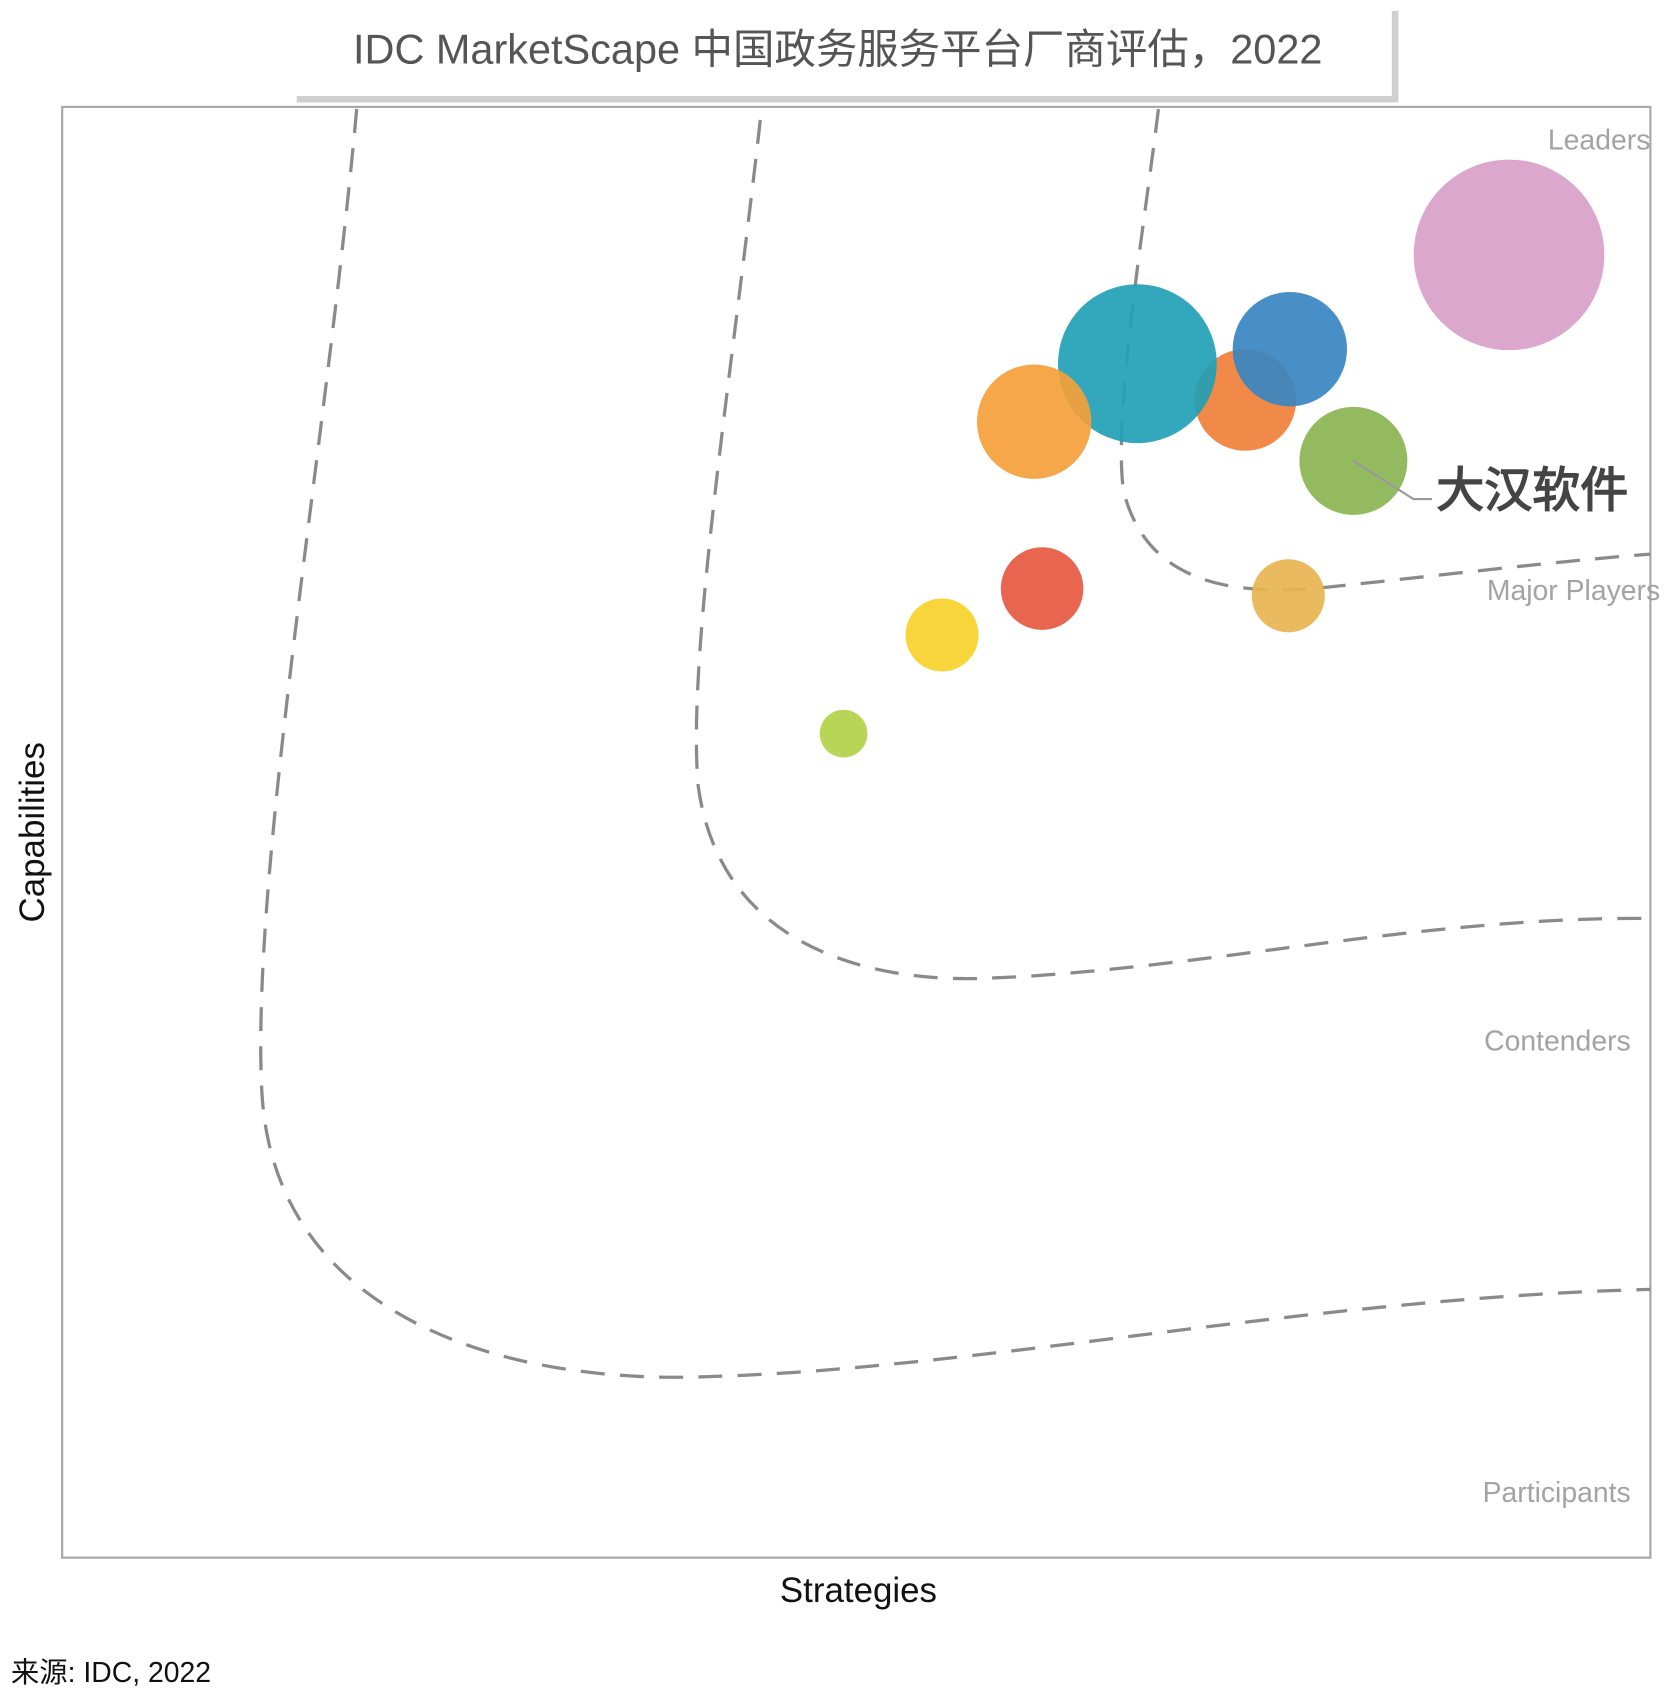 The height and width of the screenshot is (1705, 1669). What do you see at coordinates (1532, 490) in the screenshot?
I see `annotation: 大汉软件` at bounding box center [1532, 490].